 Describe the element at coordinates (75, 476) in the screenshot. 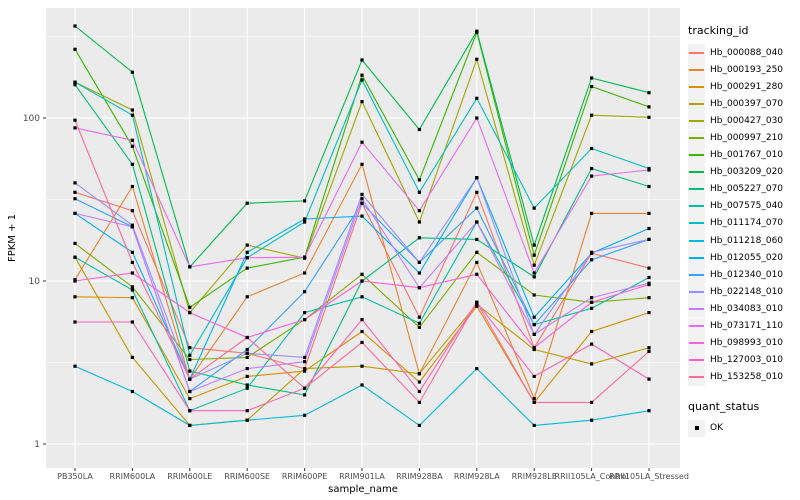

I see `x-tick-label: PB350LA` at that location.